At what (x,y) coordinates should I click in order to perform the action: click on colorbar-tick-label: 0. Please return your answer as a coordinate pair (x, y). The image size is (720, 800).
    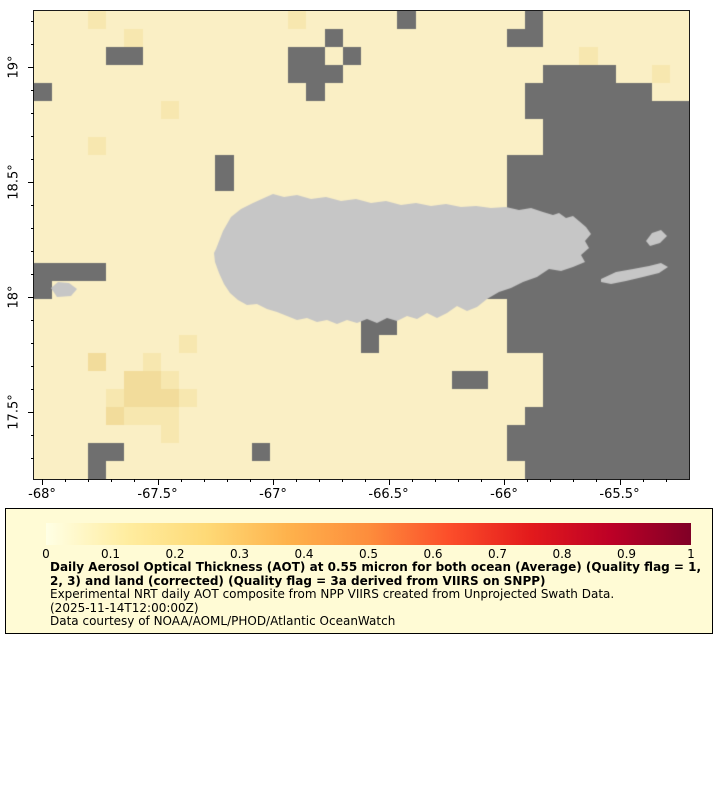
    Looking at the image, I should click on (46, 554).